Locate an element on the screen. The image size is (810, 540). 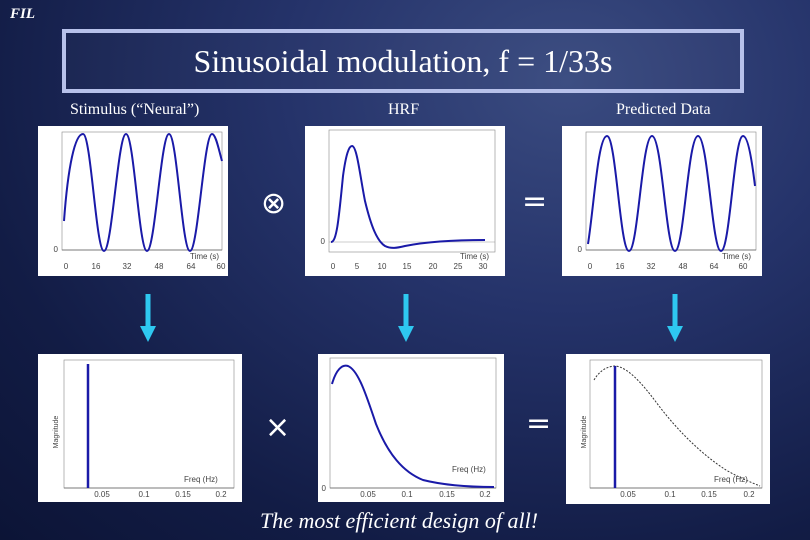
stimulus-time-plot: 0 Time (s) 0 16 32 48 64 60 is located at coordinates (133, 201).